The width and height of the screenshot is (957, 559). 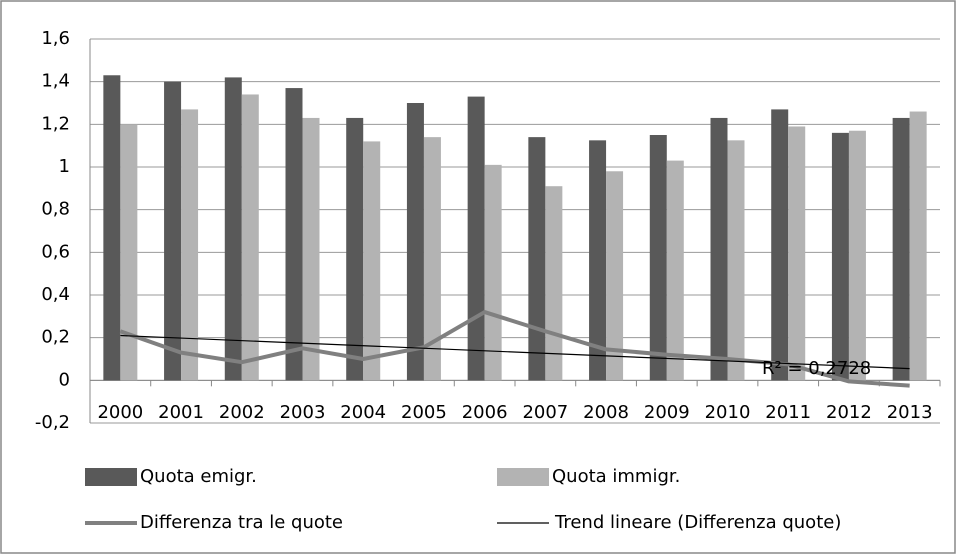 I want to click on x-tick-label: 2012, so click(x=849, y=412).